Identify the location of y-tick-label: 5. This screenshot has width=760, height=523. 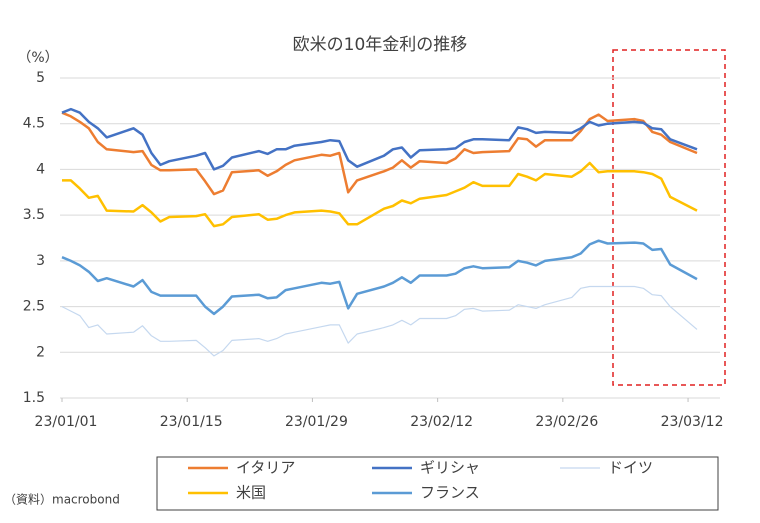
(40, 78).